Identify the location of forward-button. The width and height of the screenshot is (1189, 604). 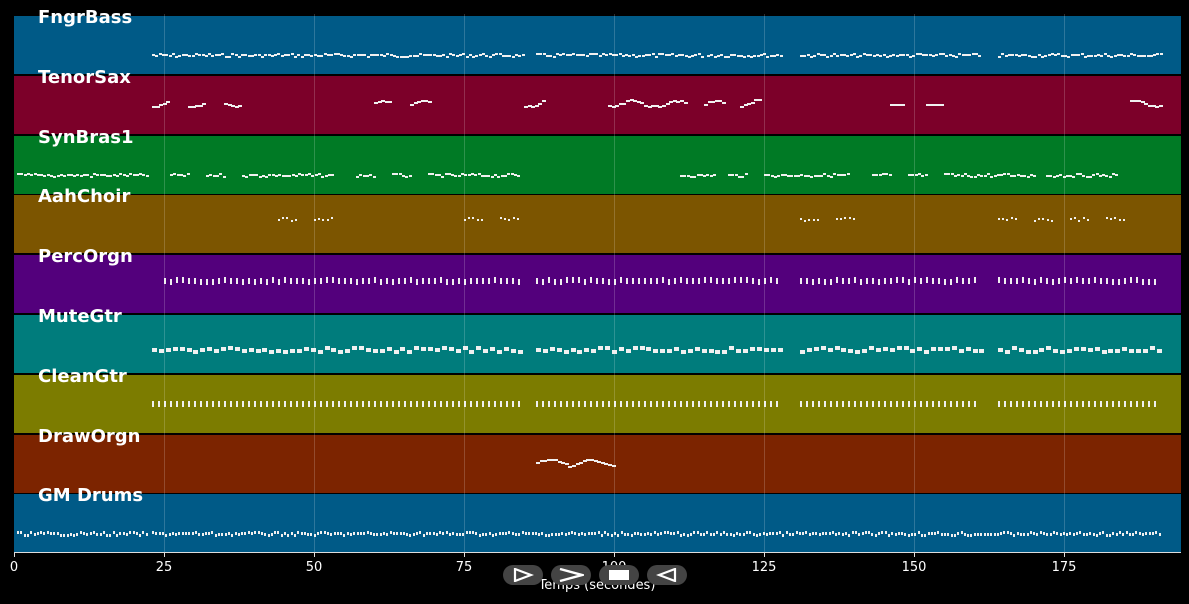
(571, 575).